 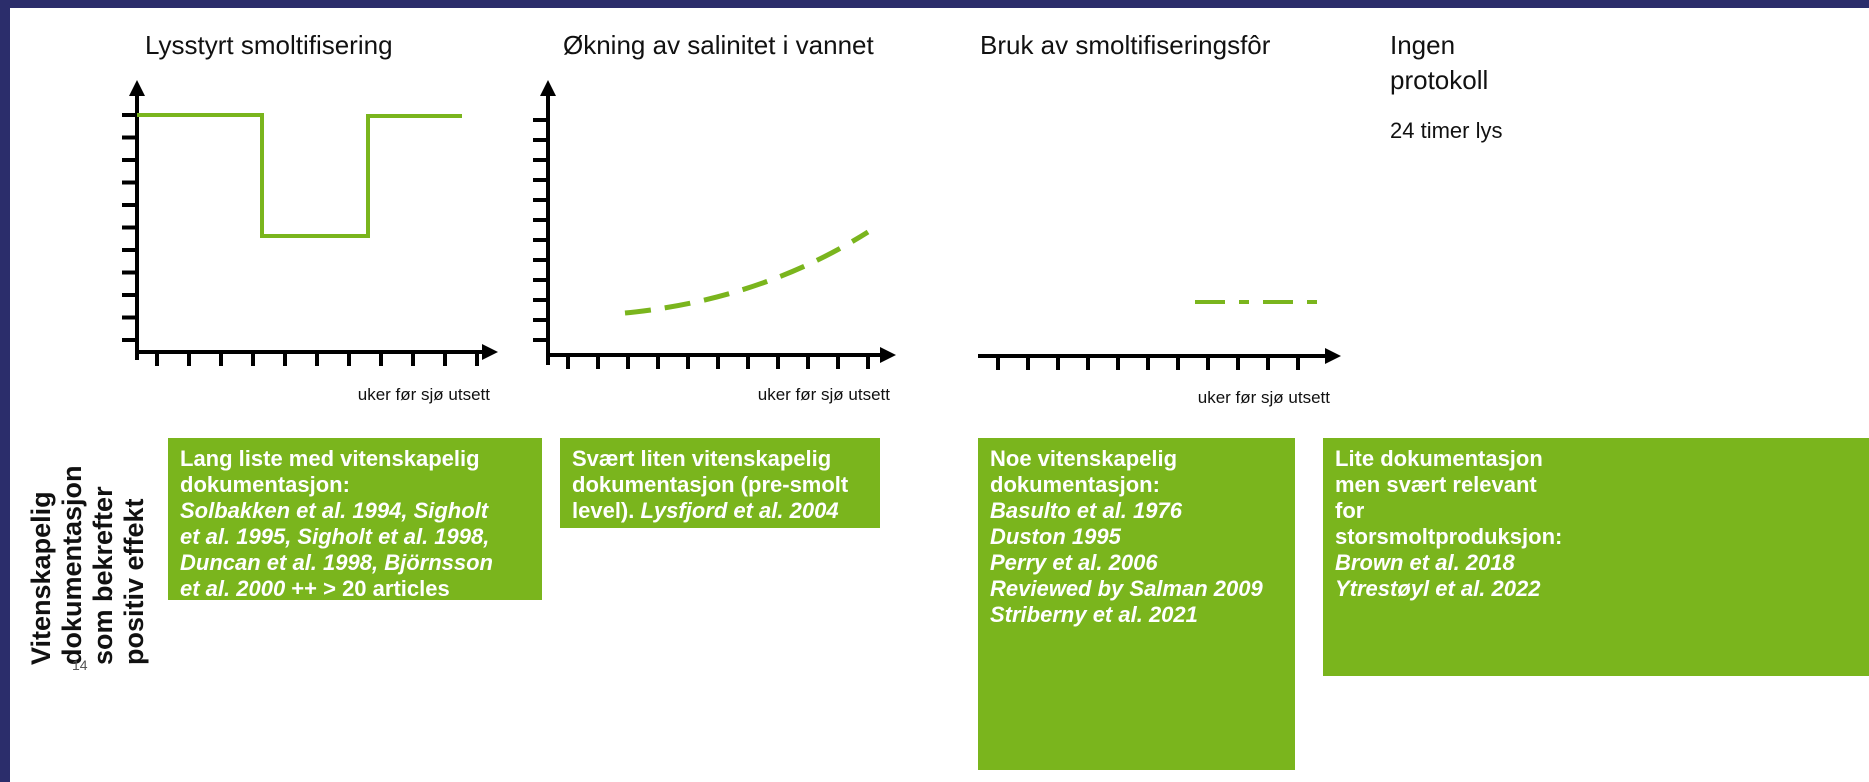 I want to click on box-text: men svært relevant, so click(x=1436, y=484).